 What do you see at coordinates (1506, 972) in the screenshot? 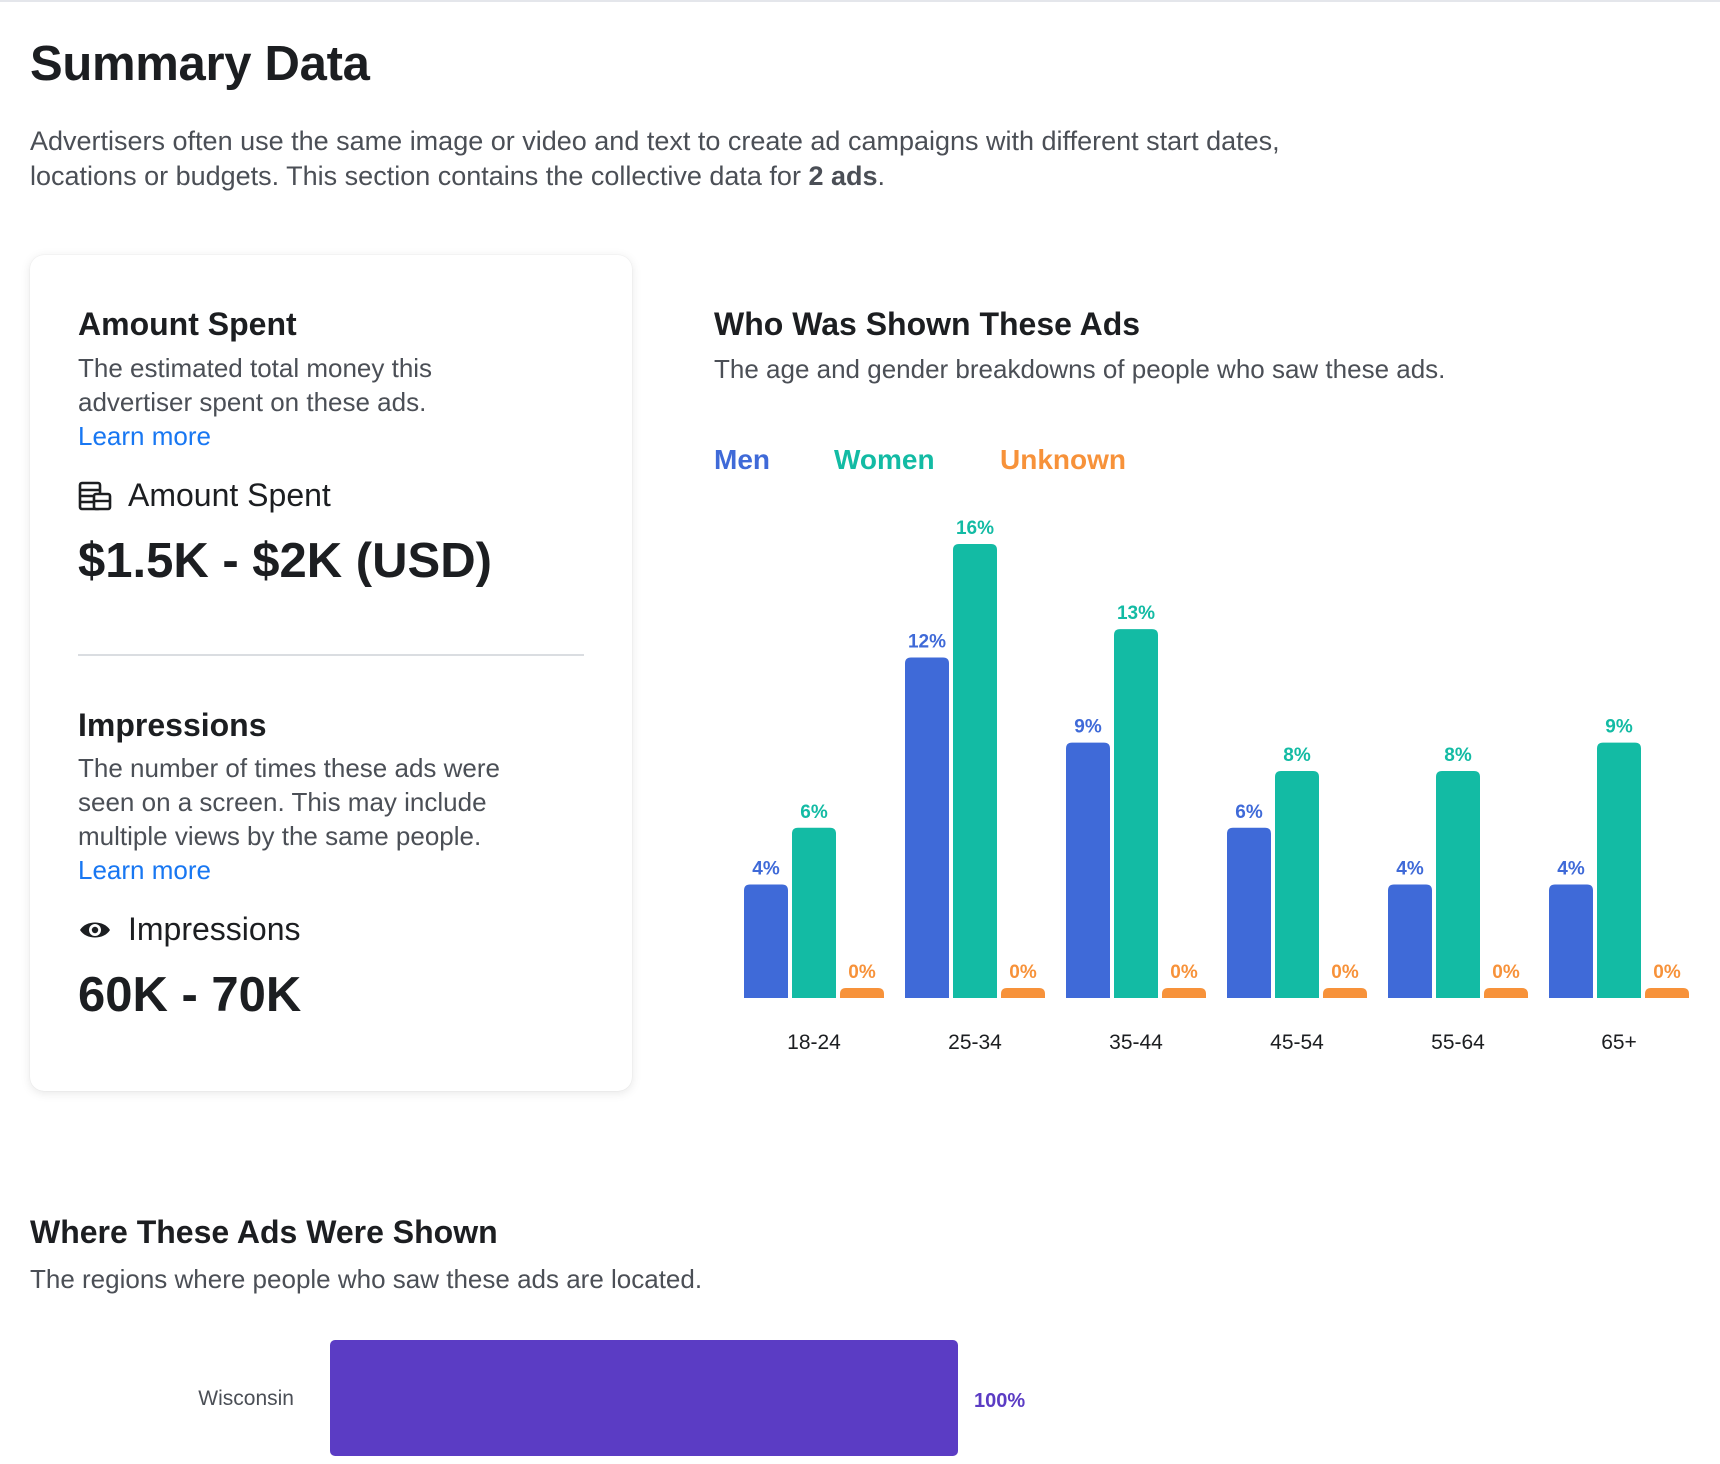
I see `data-label-unknown-55-64: 0%` at bounding box center [1506, 972].